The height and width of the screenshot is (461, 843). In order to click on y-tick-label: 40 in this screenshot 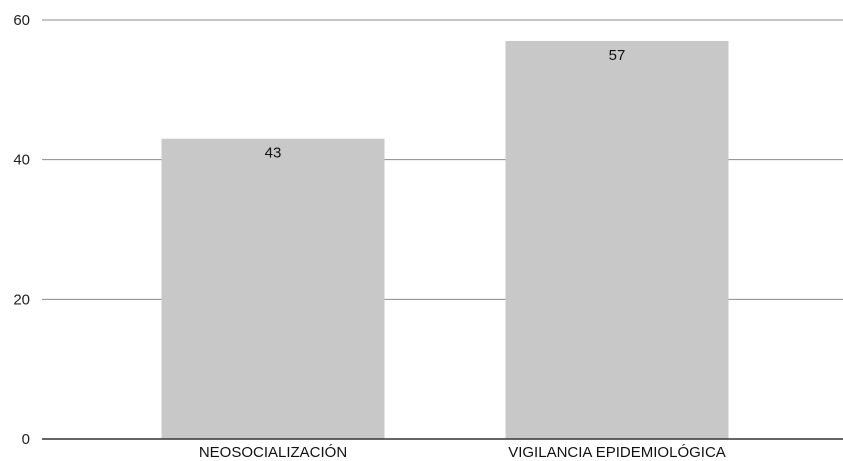, I will do `click(21, 160)`.